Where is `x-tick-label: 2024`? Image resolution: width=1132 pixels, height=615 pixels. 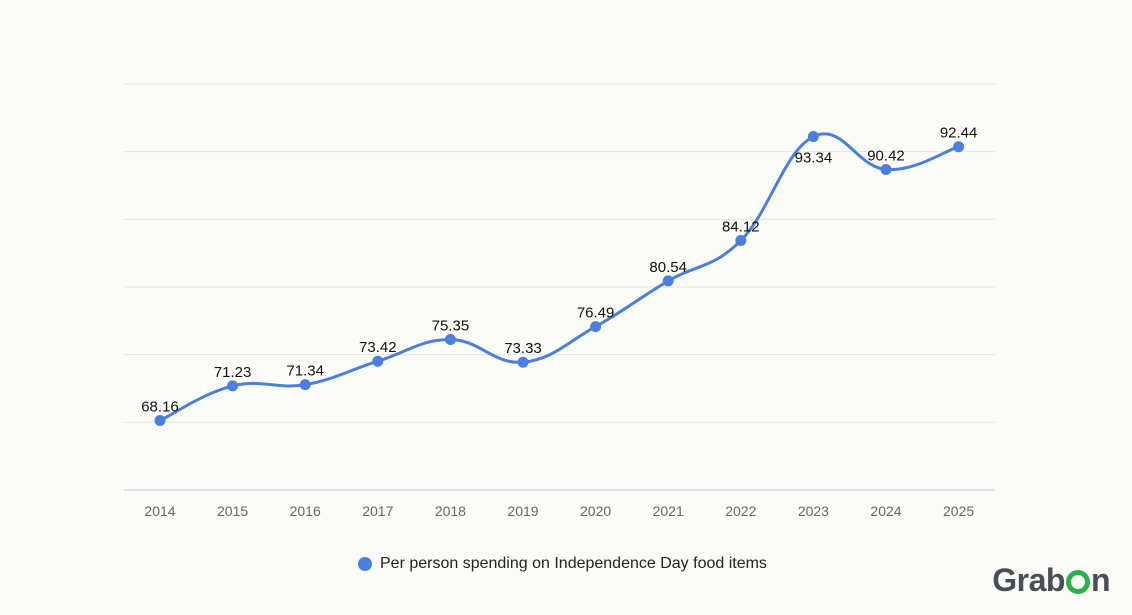 x-tick-label: 2024 is located at coordinates (885, 511).